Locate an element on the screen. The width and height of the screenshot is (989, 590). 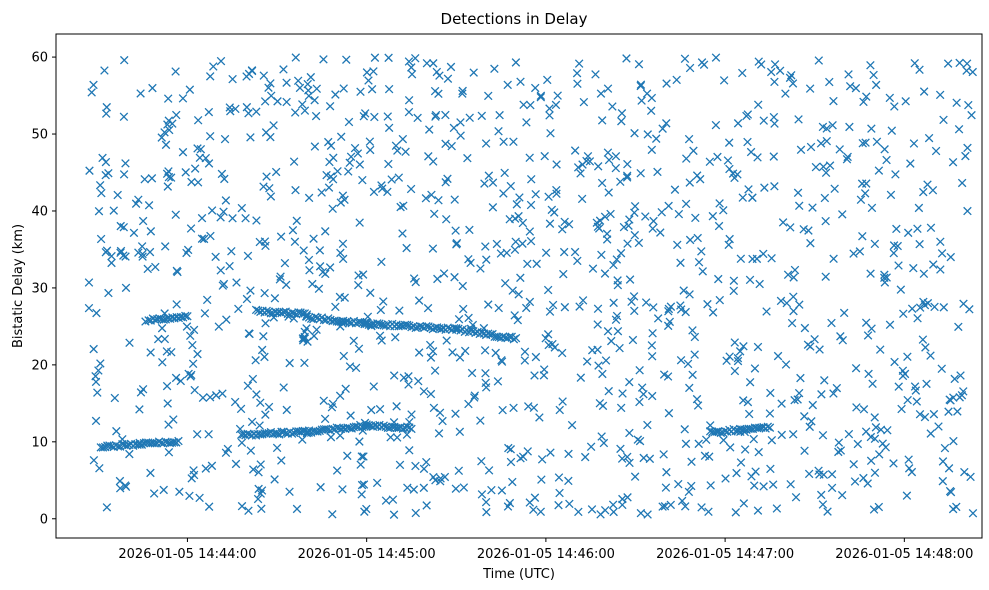
x-tick-label: 2026-01-05 14:47:00 is located at coordinates (725, 554).